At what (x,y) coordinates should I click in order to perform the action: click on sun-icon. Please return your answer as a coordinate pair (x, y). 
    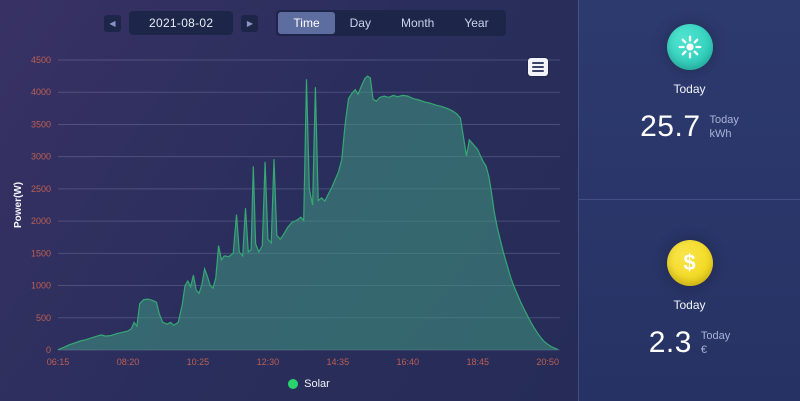
    Looking at the image, I should click on (689, 47).